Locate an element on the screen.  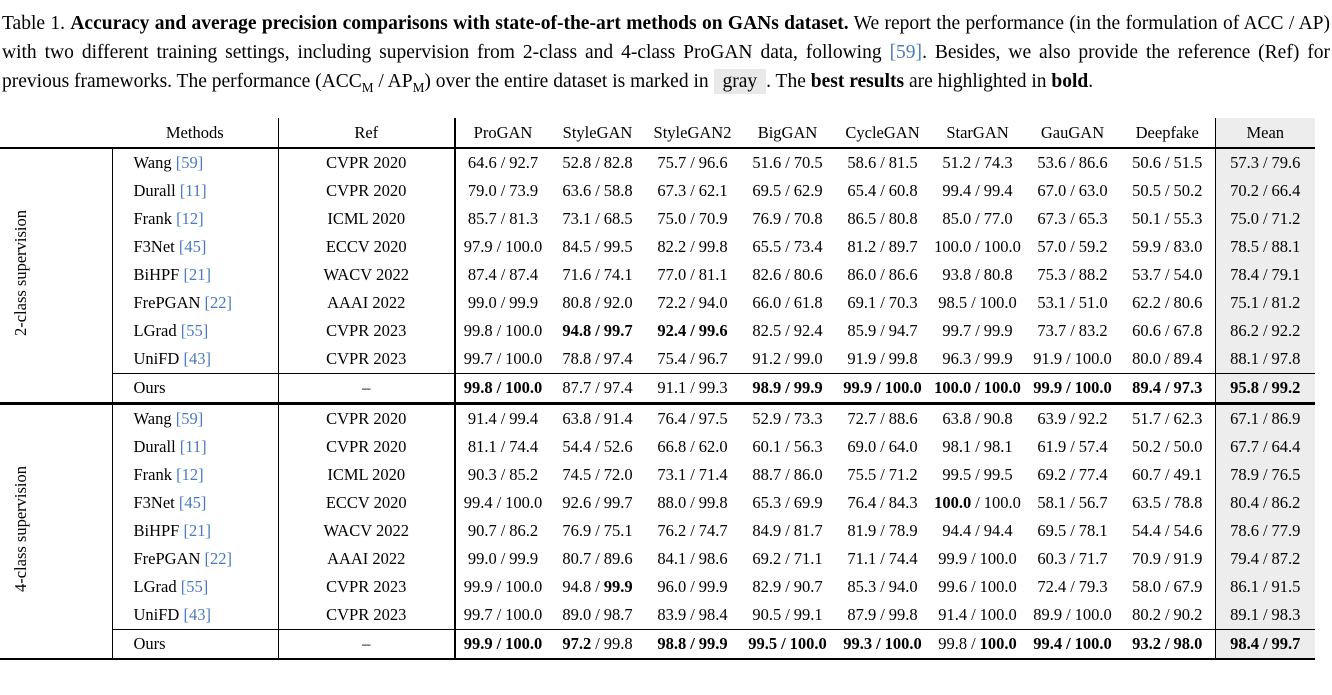
cell-cyclegan: 69.1/70.3 is located at coordinates (882, 302).